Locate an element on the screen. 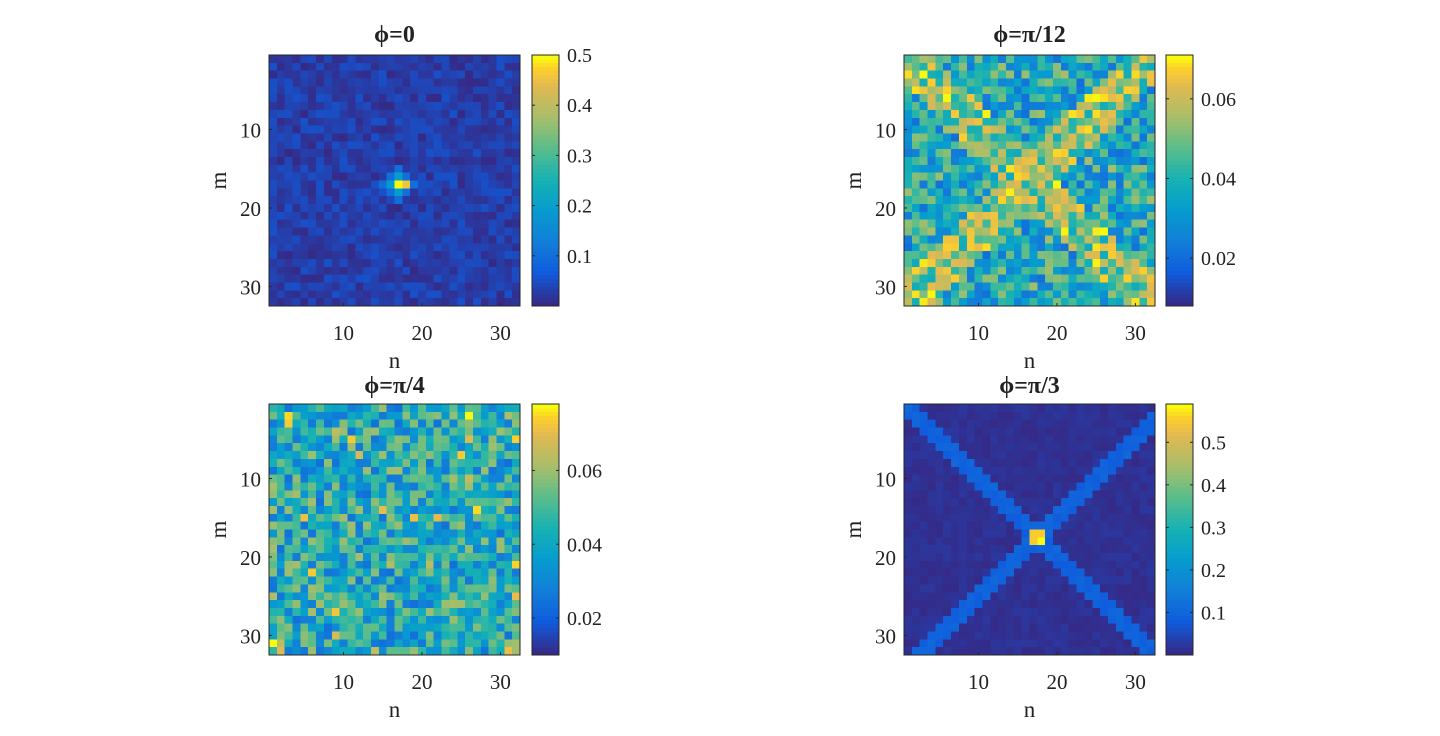  x-axis-label: n is located at coordinates (1030, 709).